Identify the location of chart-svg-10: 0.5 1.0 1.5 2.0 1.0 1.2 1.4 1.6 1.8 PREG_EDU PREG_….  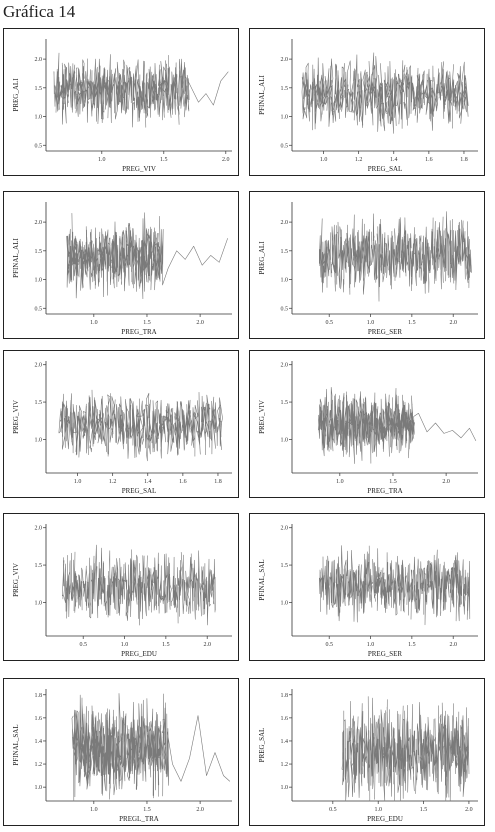
(368, 756).